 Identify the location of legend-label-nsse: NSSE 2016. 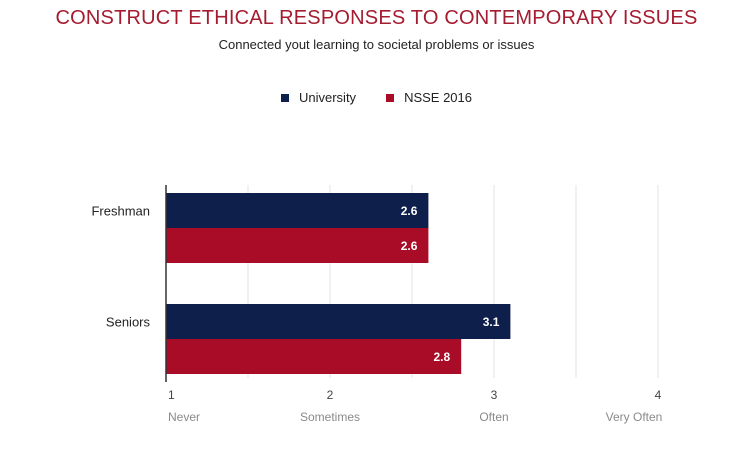
(438, 97).